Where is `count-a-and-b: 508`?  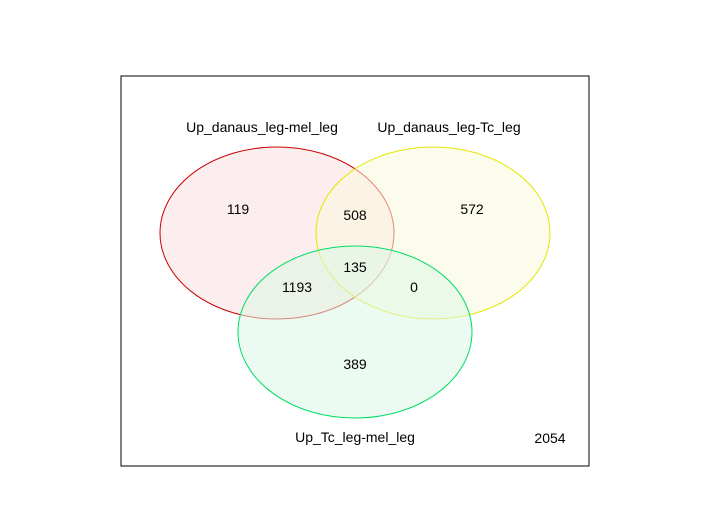
count-a-and-b: 508 is located at coordinates (355, 215).